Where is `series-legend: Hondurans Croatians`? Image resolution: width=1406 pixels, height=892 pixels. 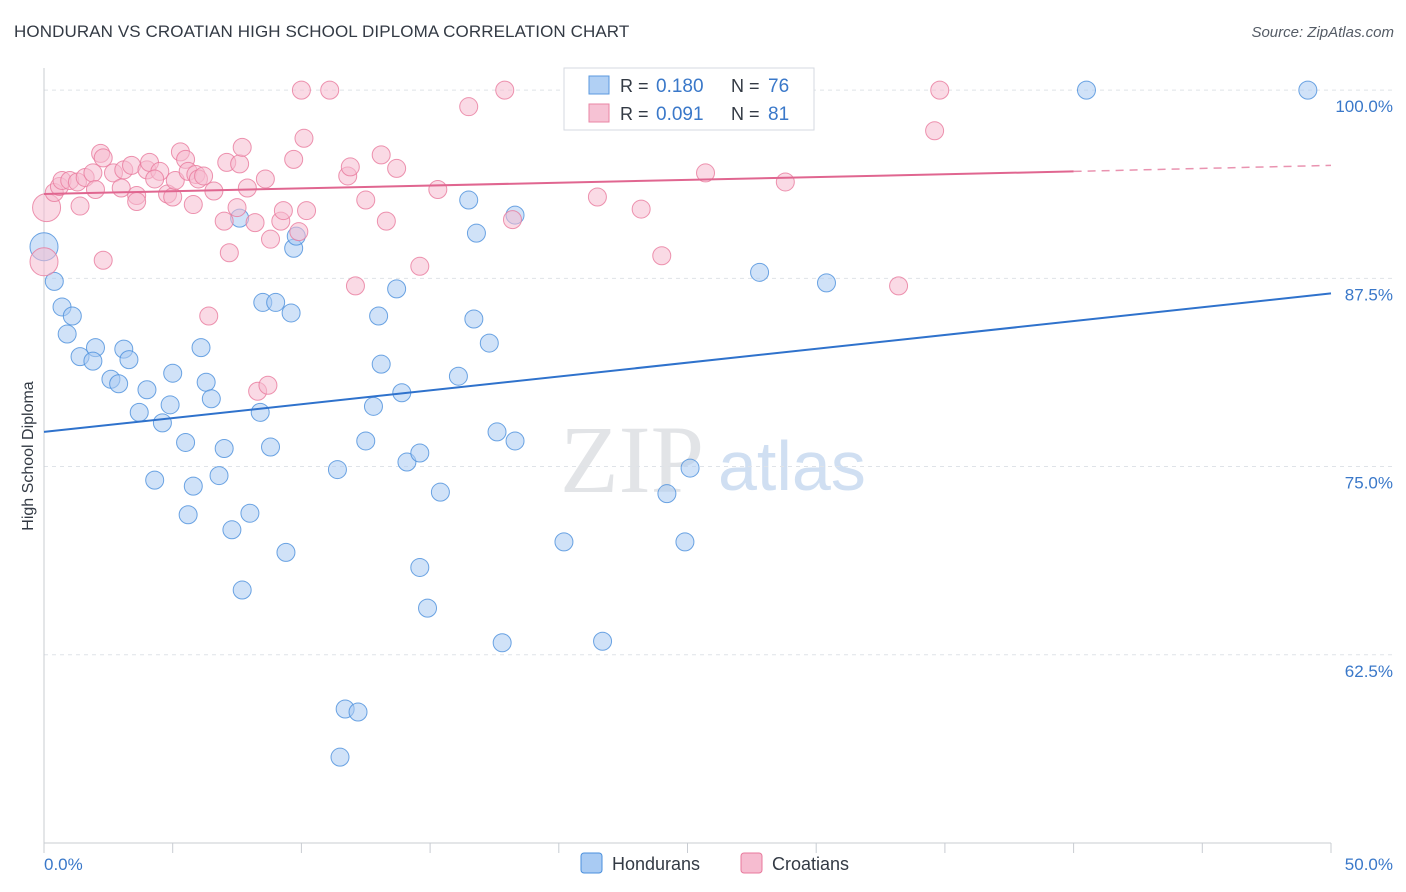
series-legend: Hondurans Croatians is located at coordinates (714, 863).